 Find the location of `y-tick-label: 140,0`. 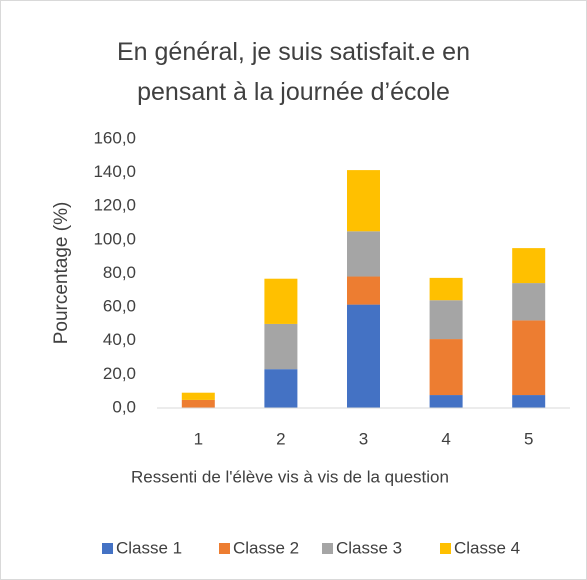

y-tick-label: 140,0 is located at coordinates (114, 171).